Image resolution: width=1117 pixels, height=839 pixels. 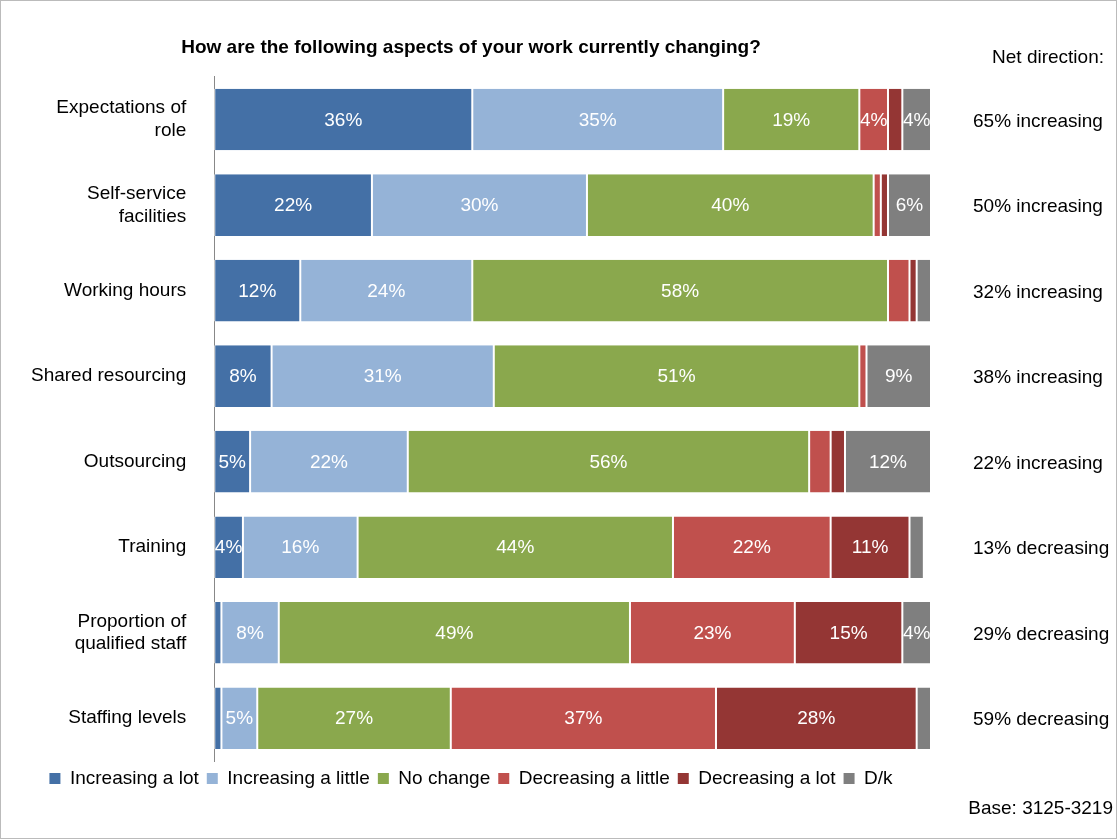 What do you see at coordinates (135, 460) in the screenshot?
I see `y-tick-label: Outsourcing` at bounding box center [135, 460].